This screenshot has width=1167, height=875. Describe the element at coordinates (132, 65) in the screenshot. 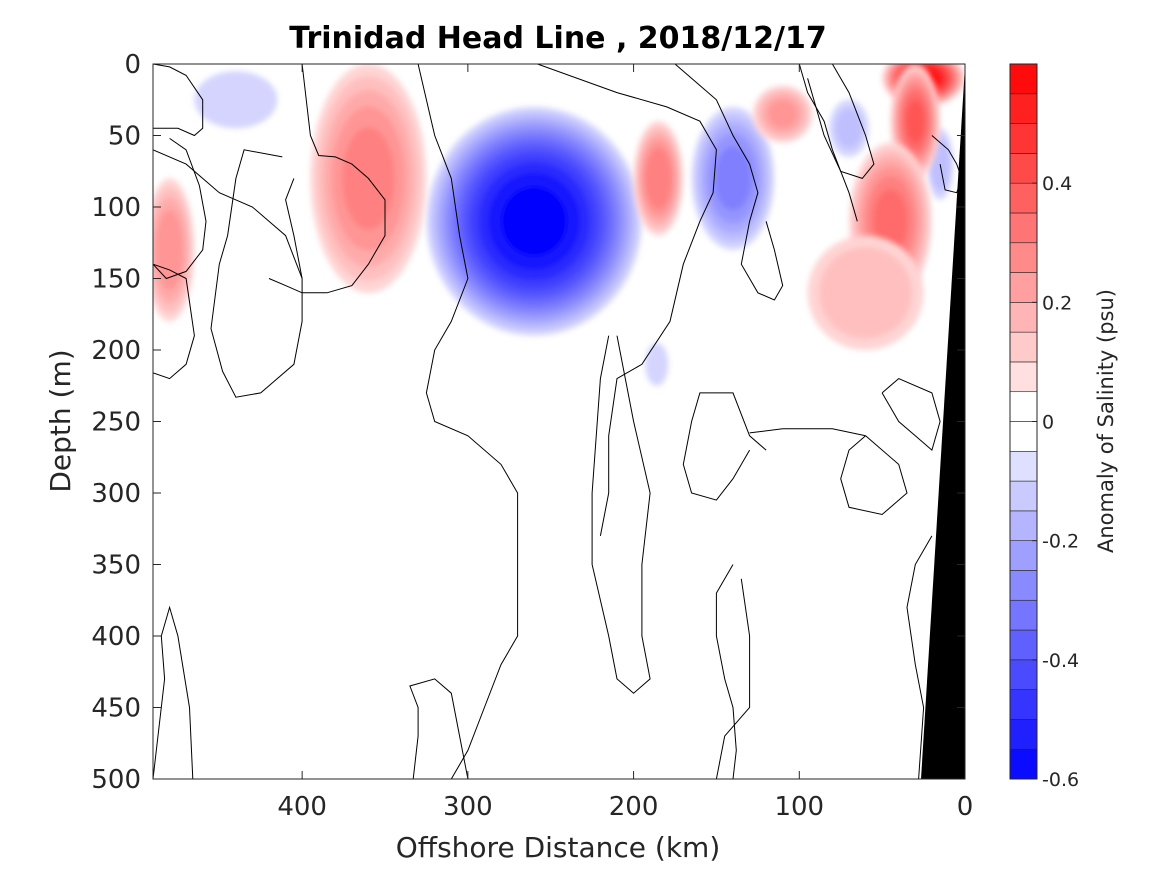

I see `y-tick-label: 0` at that location.